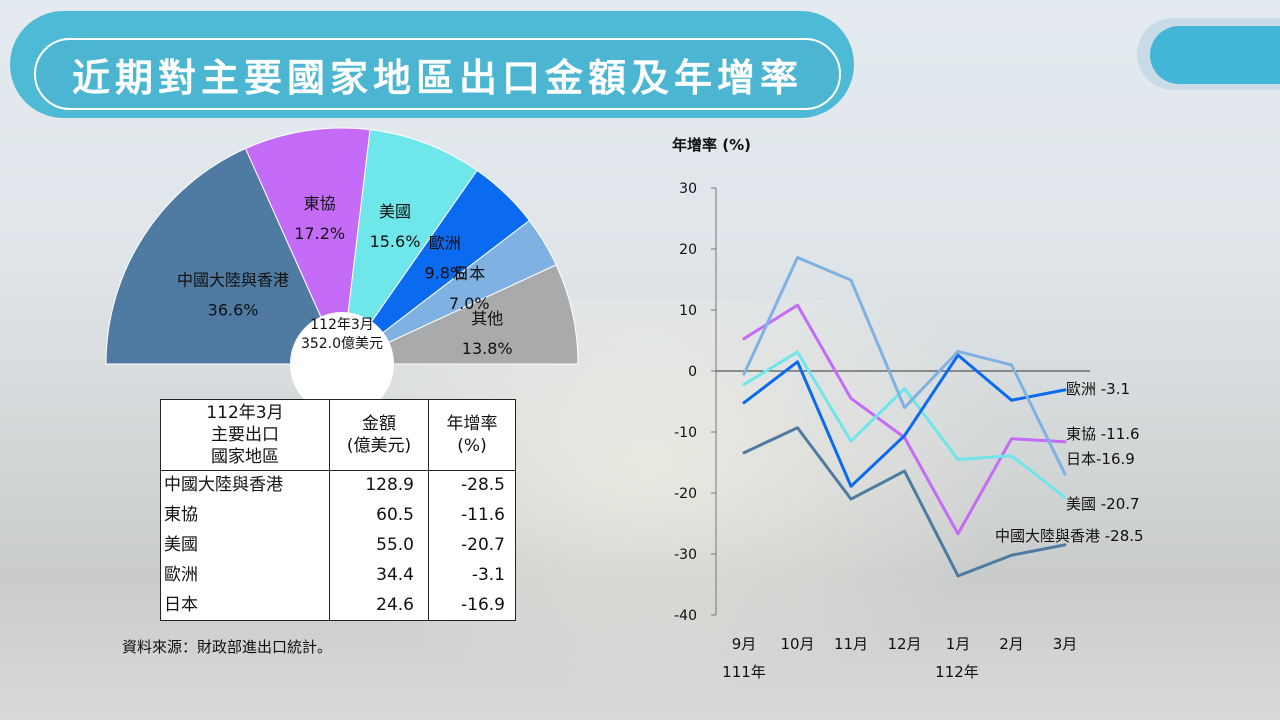  I want to click on page-title: 近期對主要國家地區出口金額及年增率, so click(437, 77).